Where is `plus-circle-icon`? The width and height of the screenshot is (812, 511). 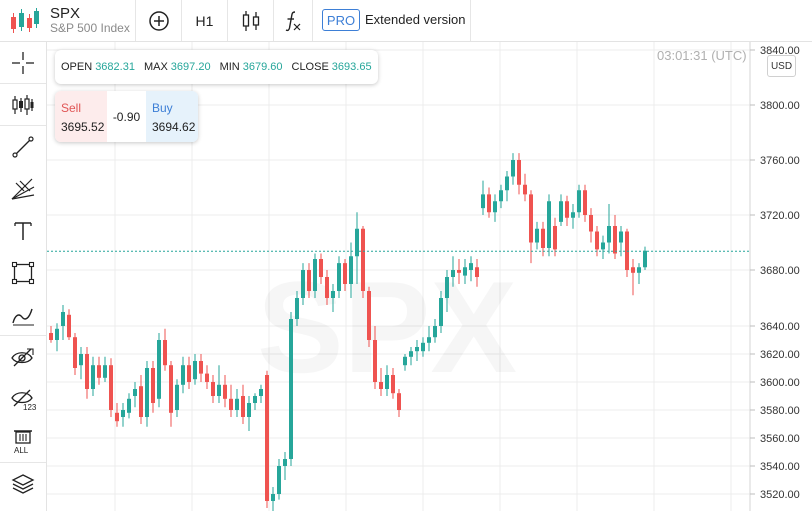 plus-circle-icon is located at coordinates (158, 20).